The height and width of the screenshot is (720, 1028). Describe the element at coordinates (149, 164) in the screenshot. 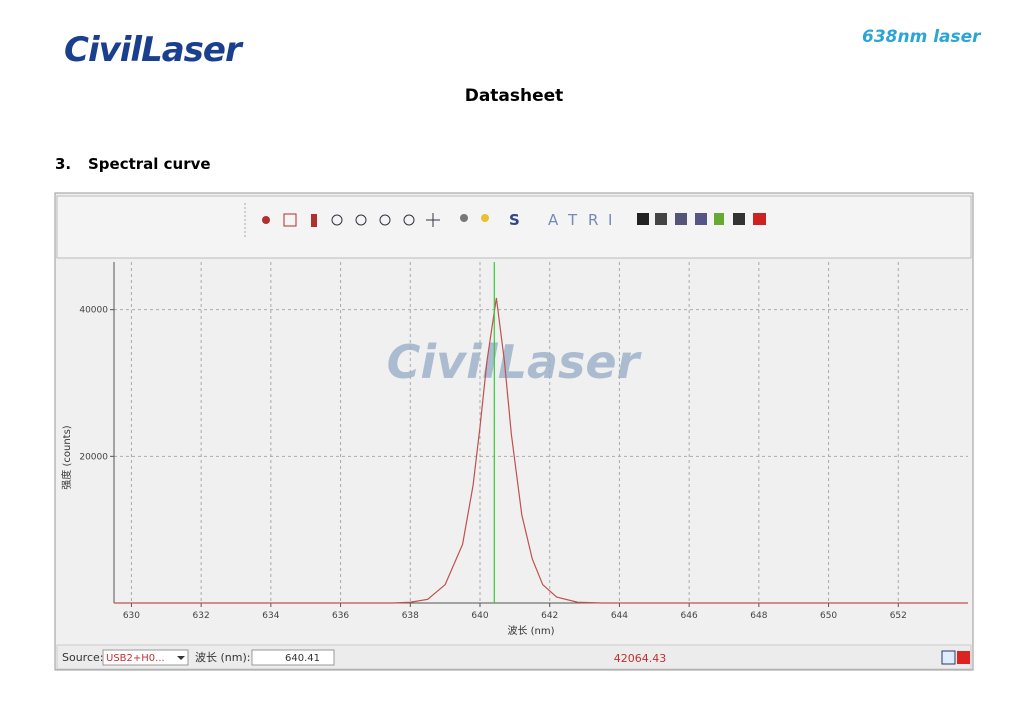

I see `section-title: Spectral curve` at that location.